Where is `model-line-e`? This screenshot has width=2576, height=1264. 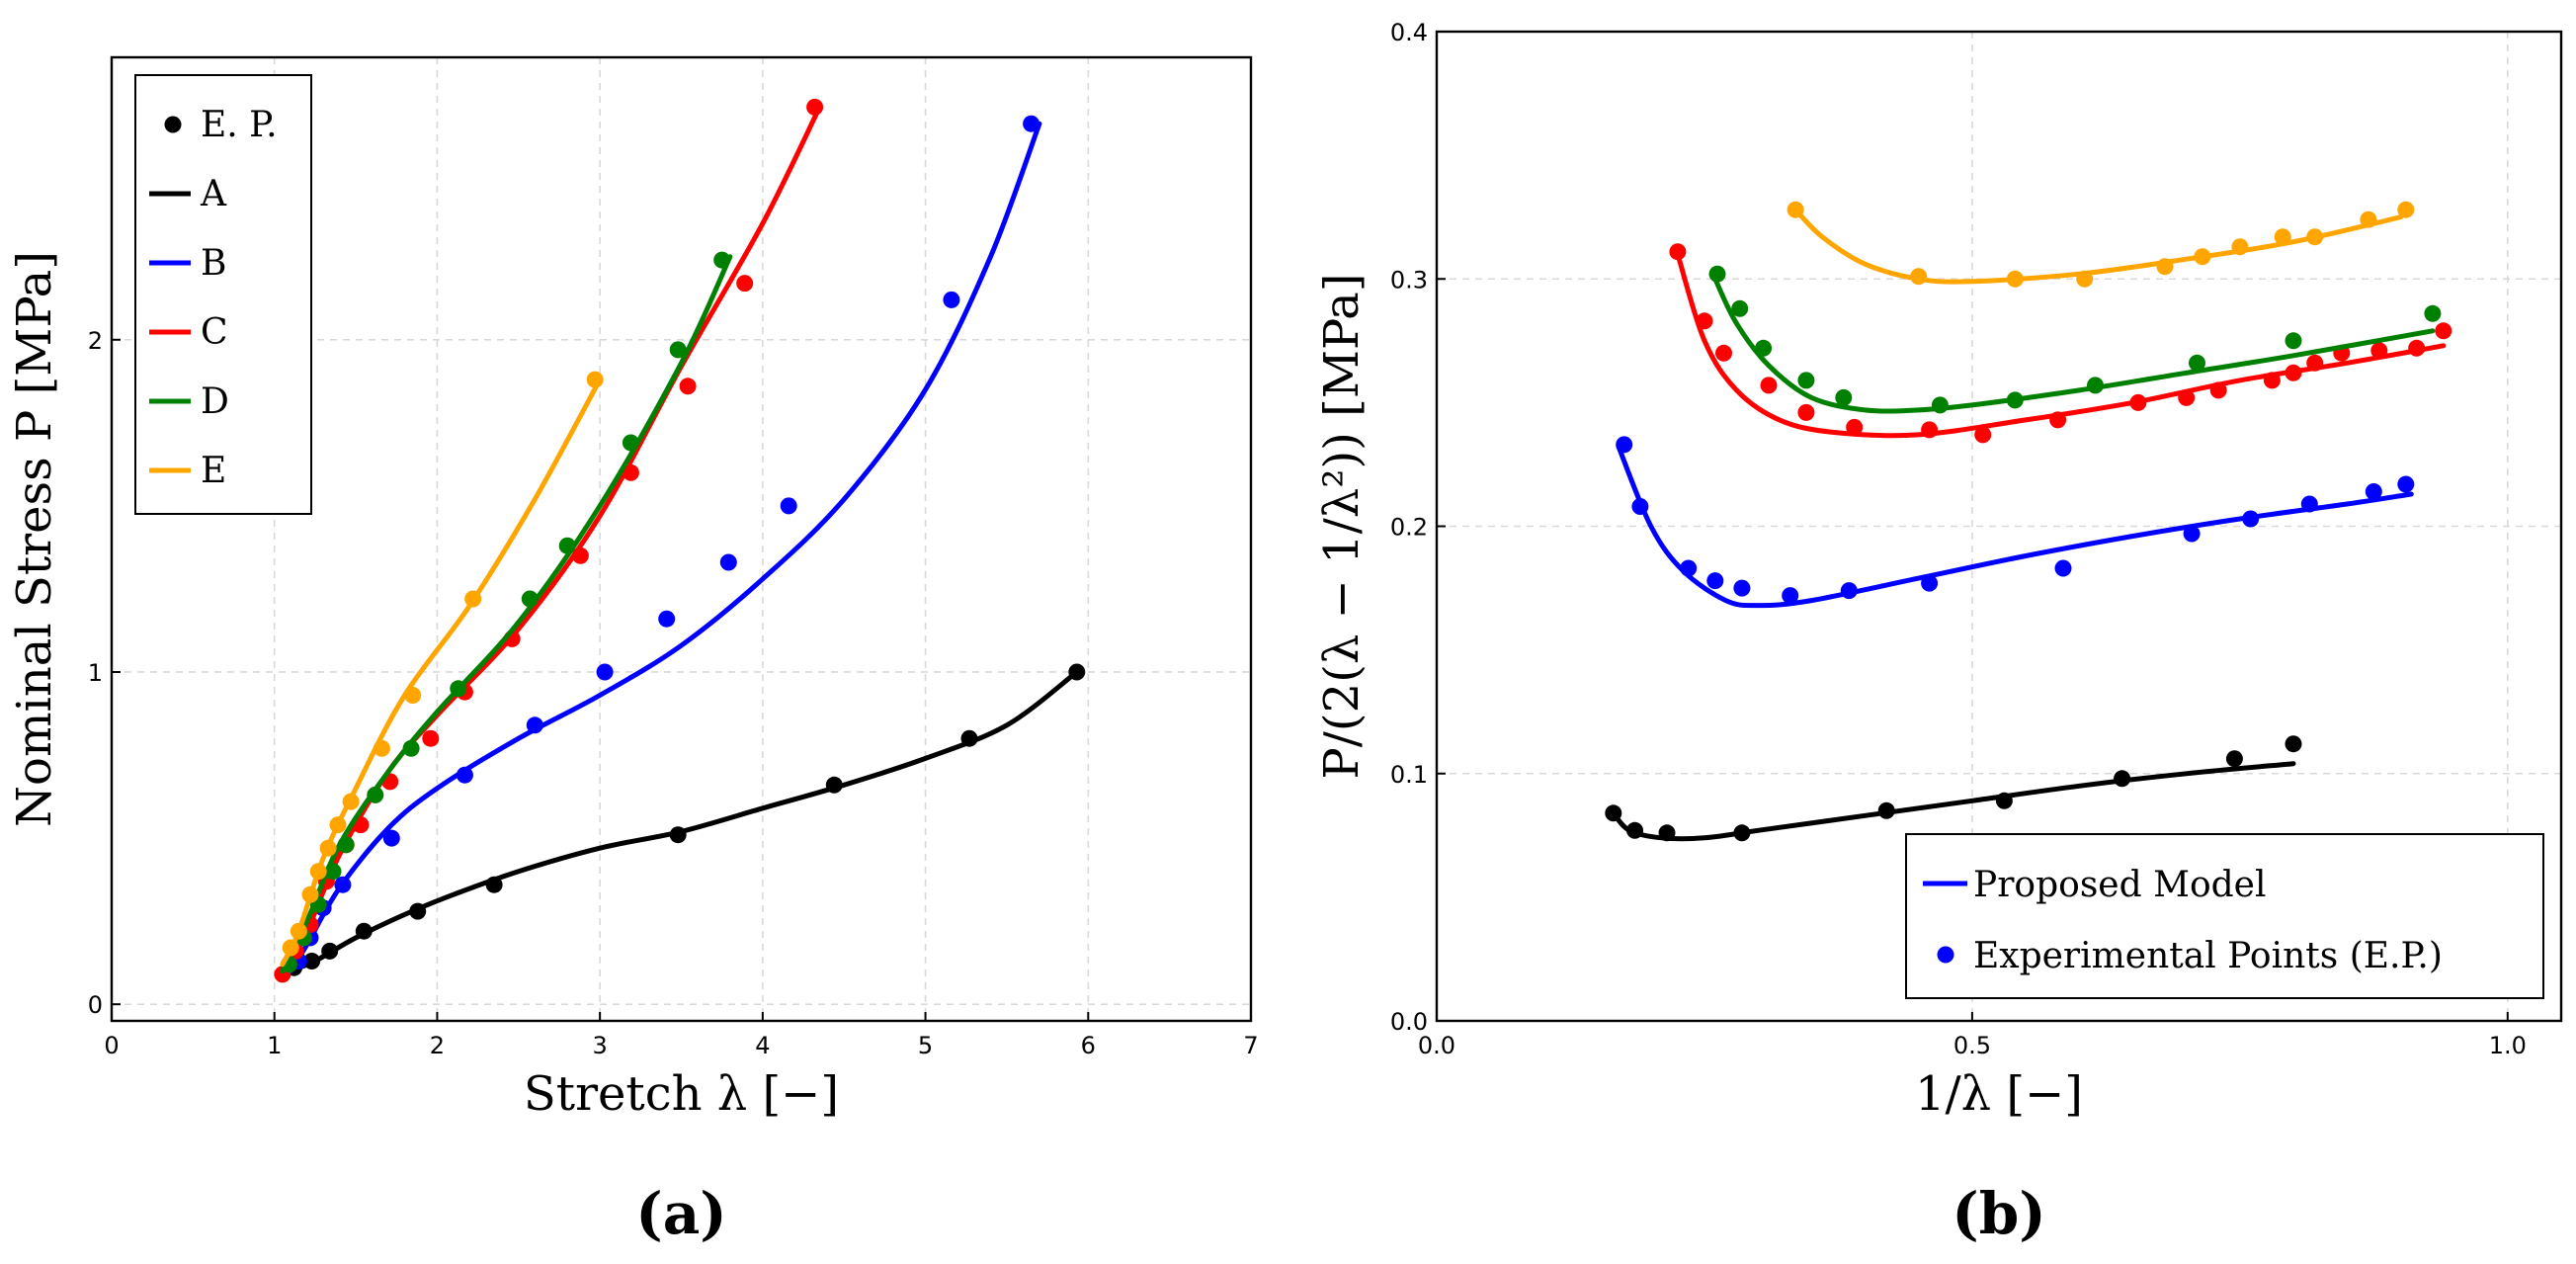 model-line-e is located at coordinates (2097, 246).